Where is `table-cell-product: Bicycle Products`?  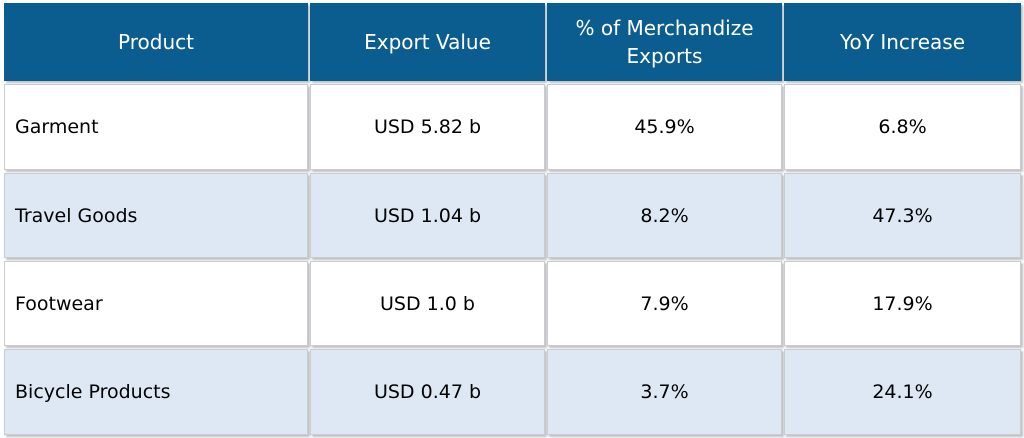 table-cell-product: Bicycle Products is located at coordinates (156, 392).